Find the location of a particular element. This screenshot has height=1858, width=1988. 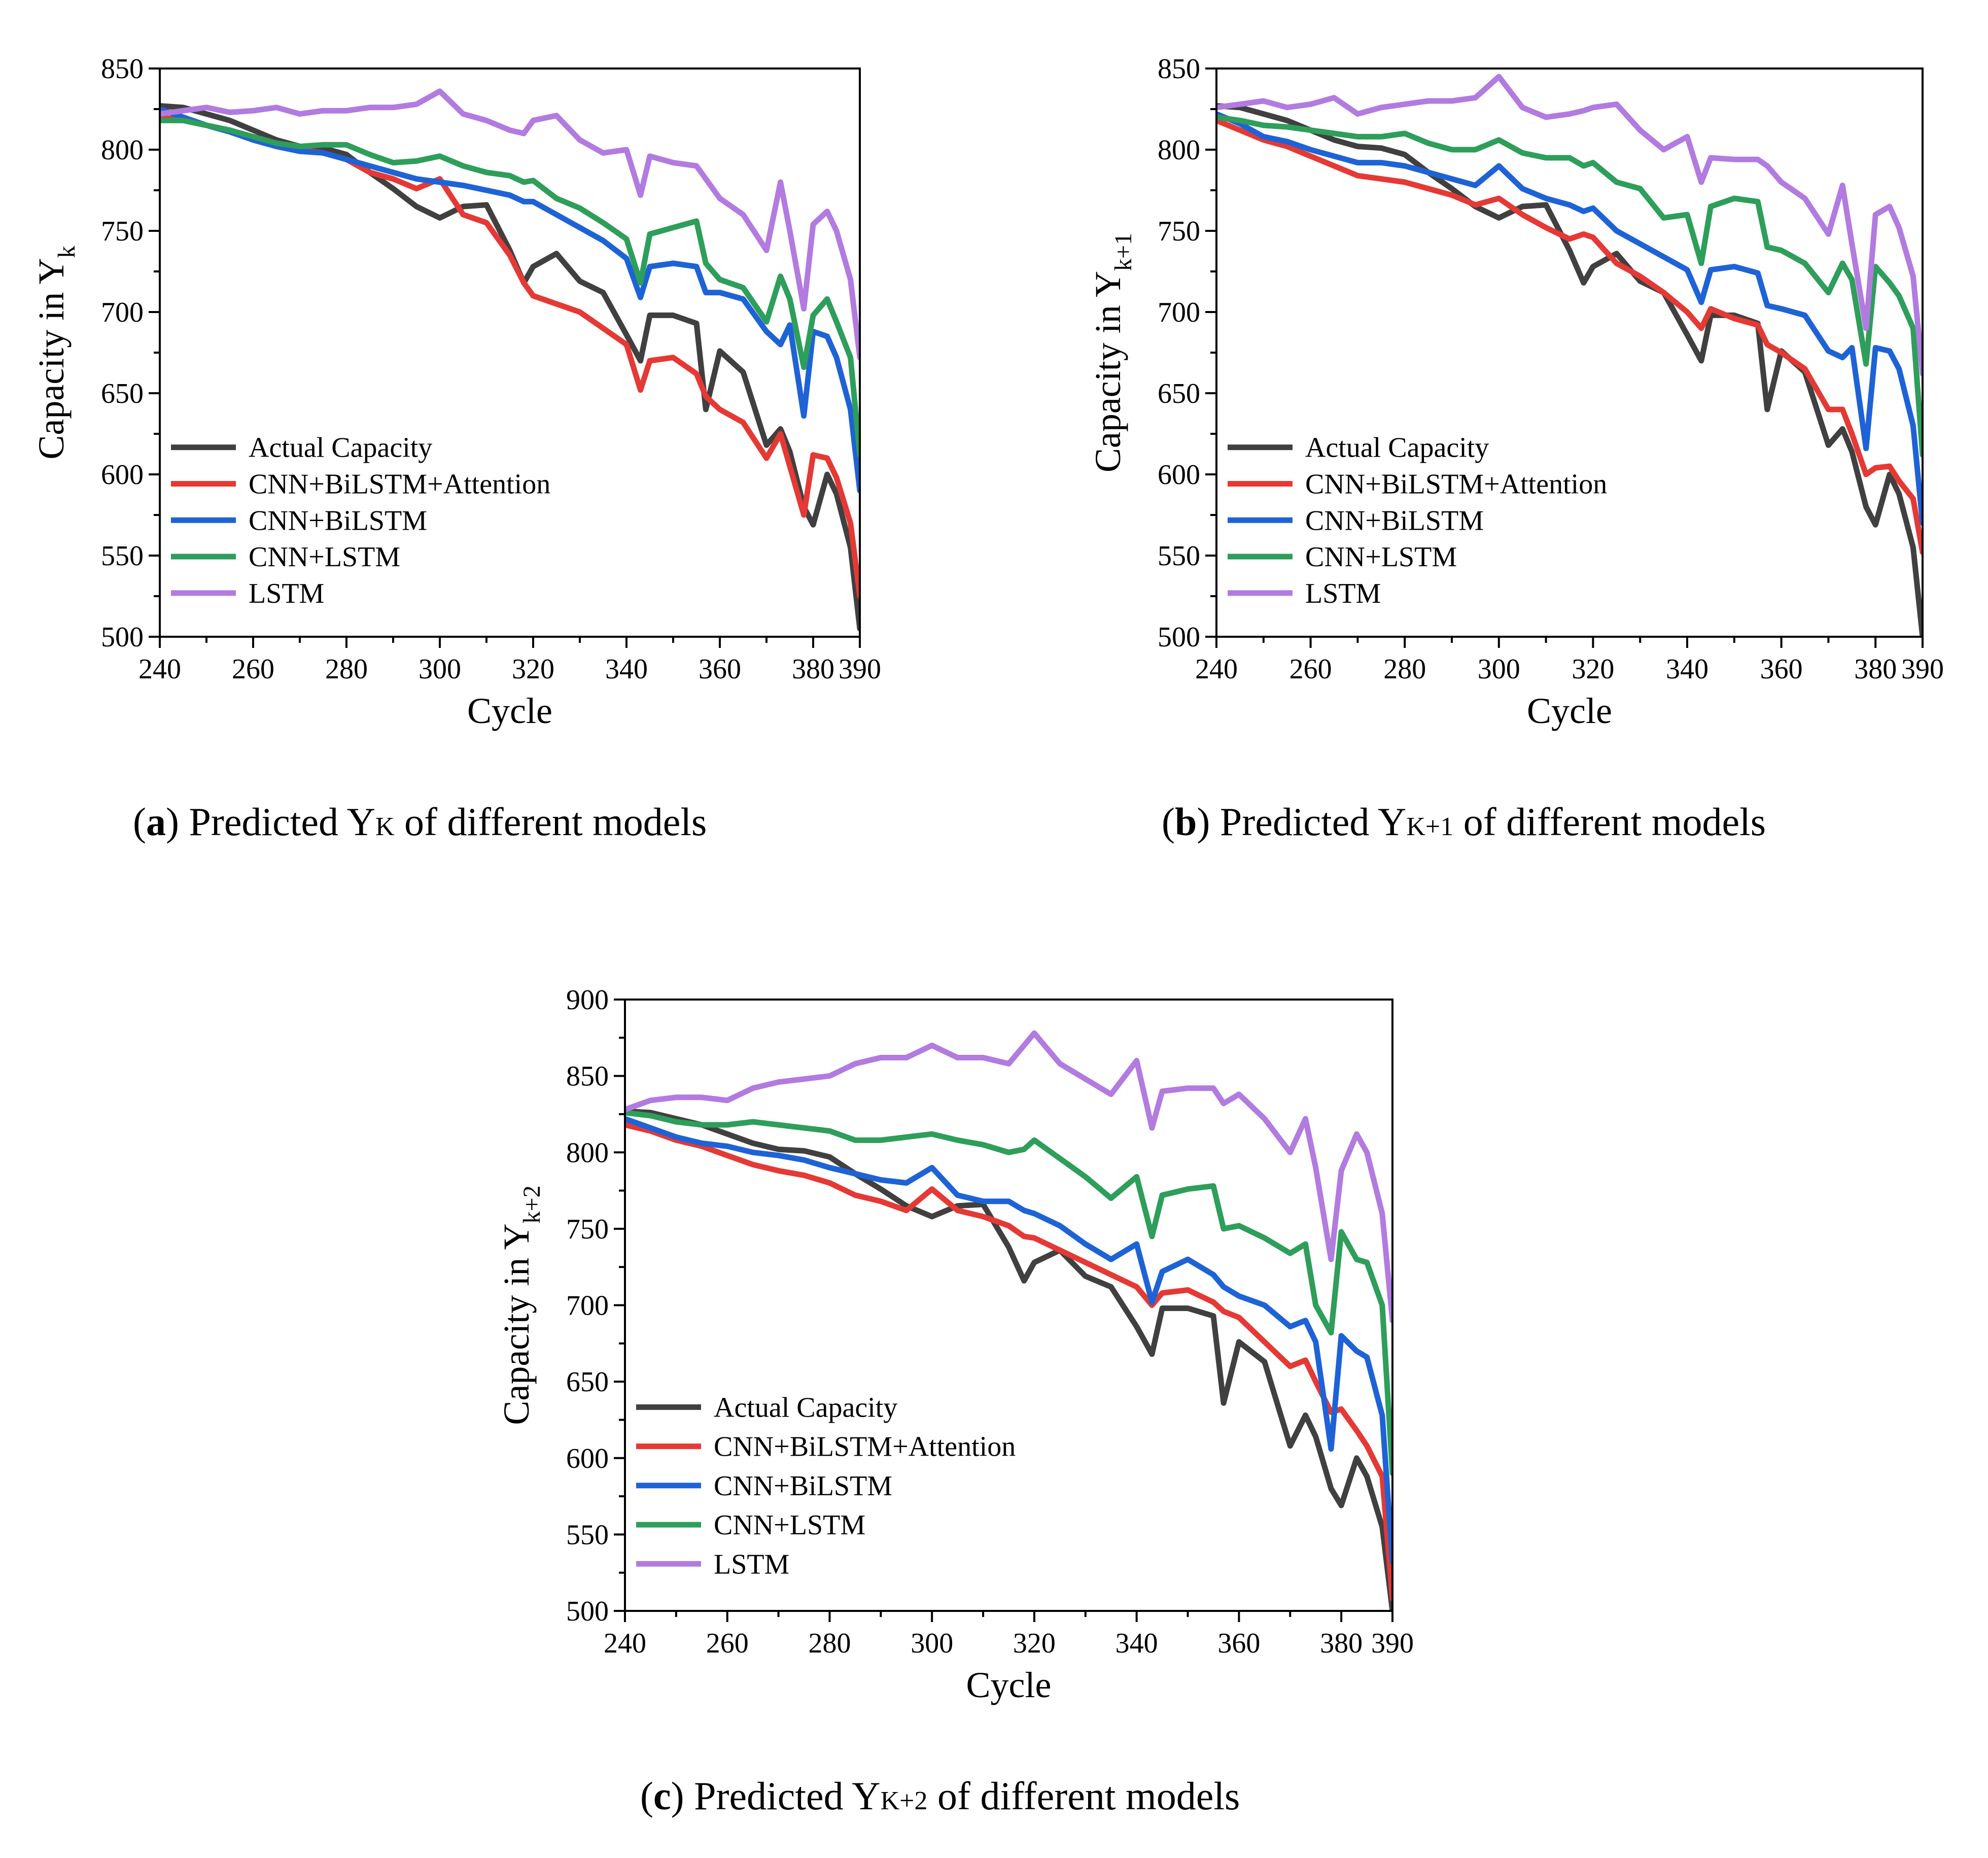

caption-a: (a) Predicted YK of different models is located at coordinates (420, 822).